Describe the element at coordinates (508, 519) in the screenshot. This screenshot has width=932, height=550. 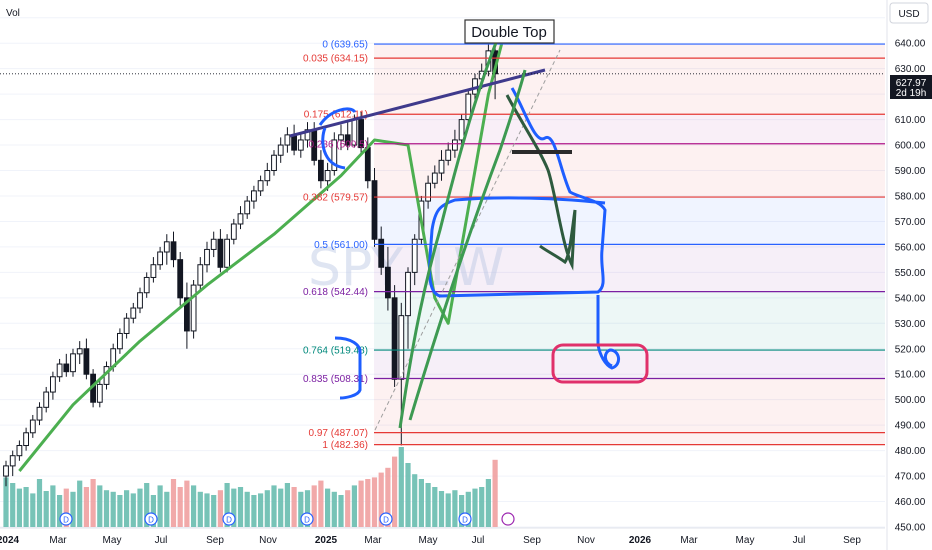
I see `split-marker-icon` at that location.